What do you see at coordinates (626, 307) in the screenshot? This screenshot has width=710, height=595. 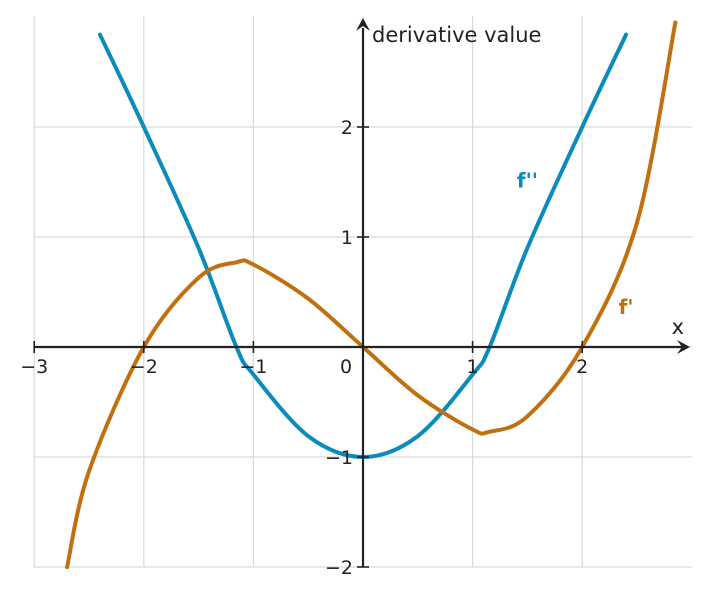 I see `series-label-1: f'` at bounding box center [626, 307].